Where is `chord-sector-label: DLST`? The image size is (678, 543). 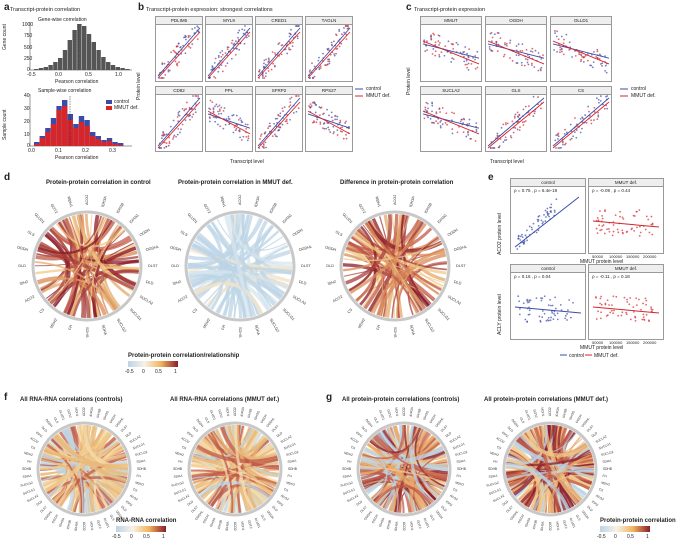
chord-sector-label: DLST is located at coordinates (363, 509).